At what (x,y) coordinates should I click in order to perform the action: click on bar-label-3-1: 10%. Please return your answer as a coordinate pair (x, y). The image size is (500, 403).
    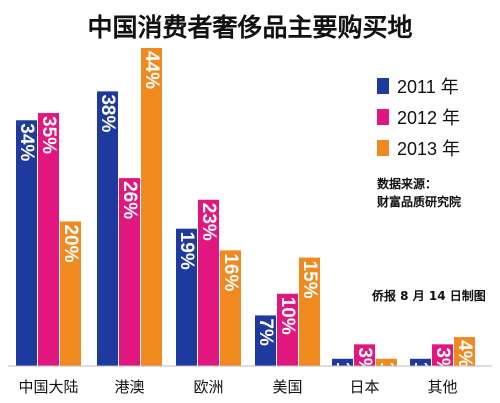
    Looking at the image, I should click on (287, 316).